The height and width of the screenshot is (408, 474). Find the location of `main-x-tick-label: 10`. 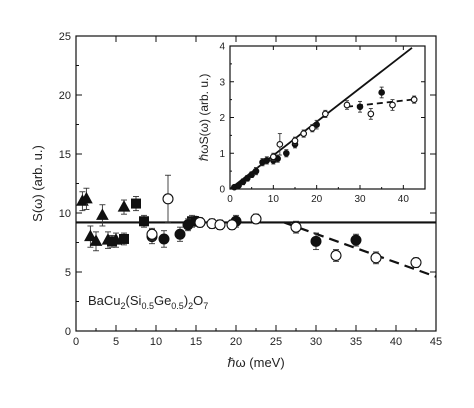

main-x-tick-label: 10 is located at coordinates (156, 342).